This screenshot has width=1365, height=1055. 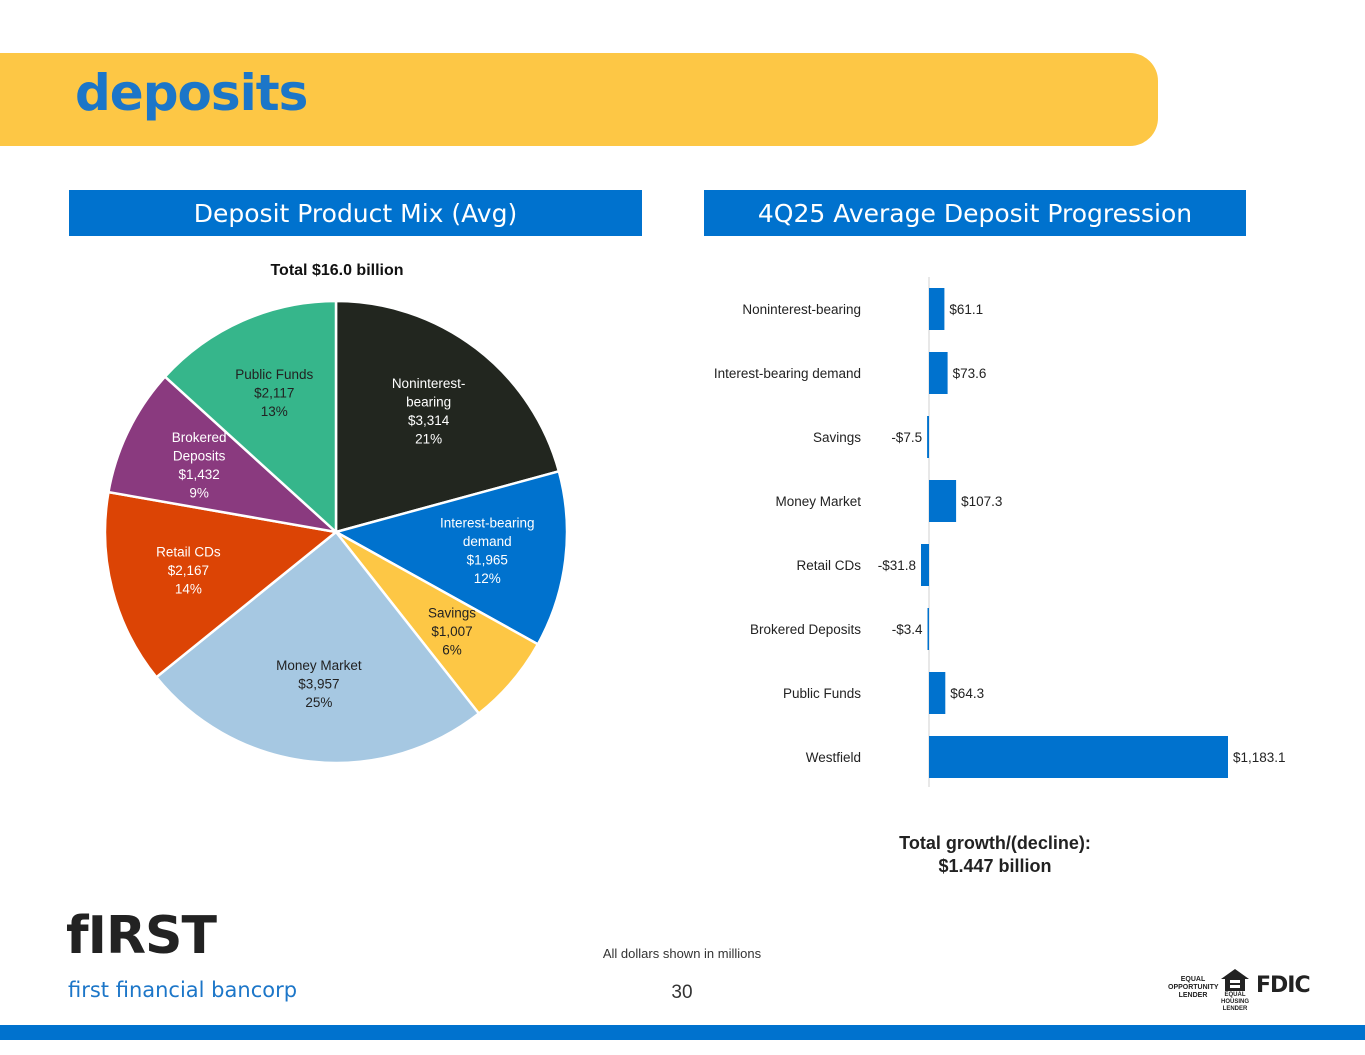 I want to click on bar-category-label-3: Money Market, so click(x=818, y=501).